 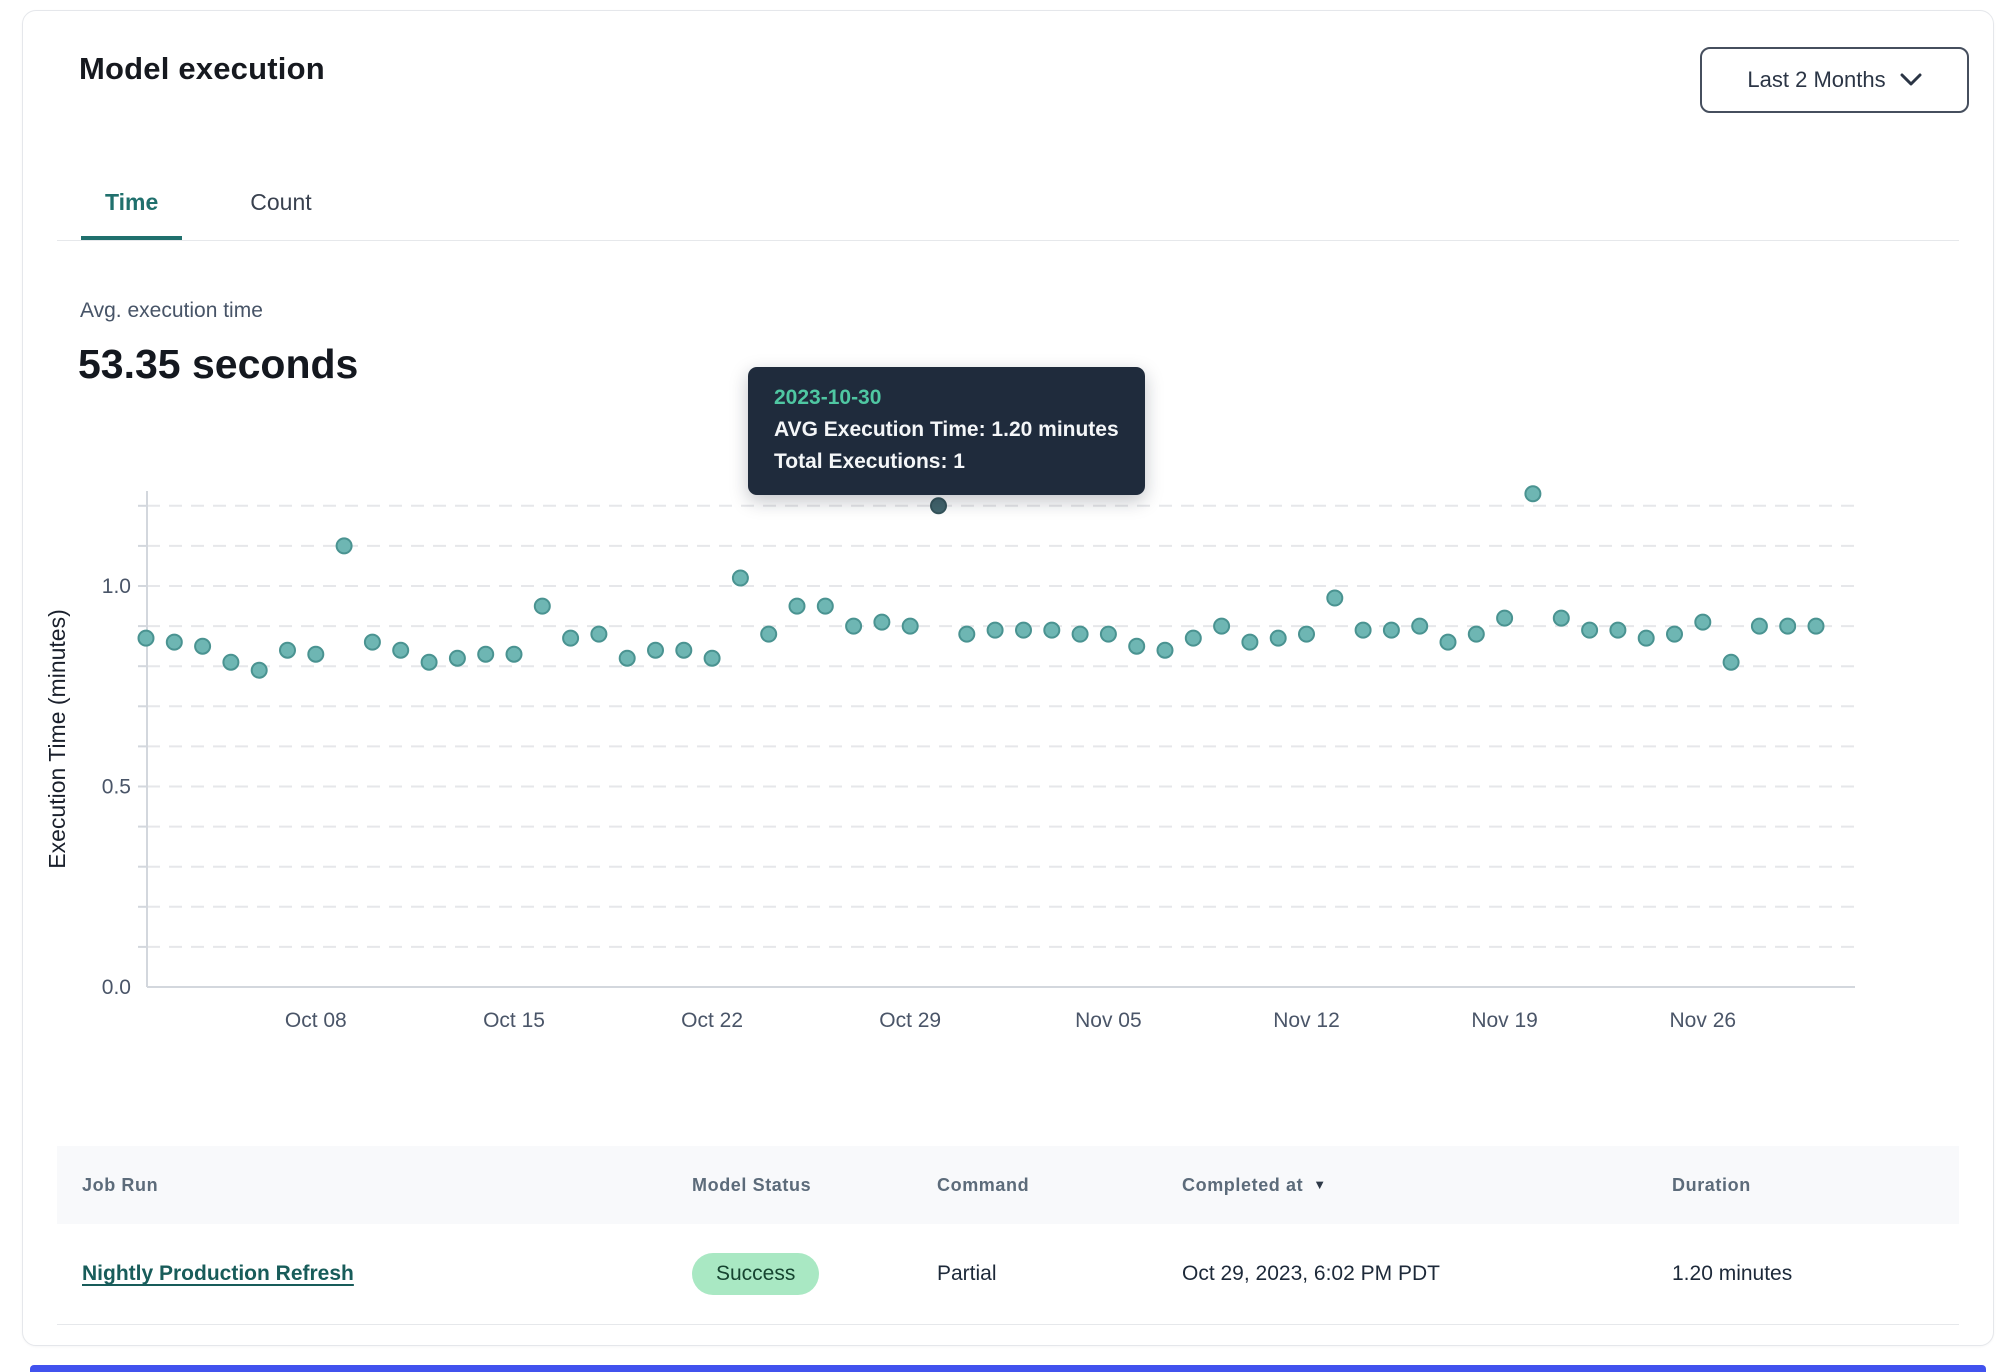 What do you see at coordinates (171, 310) in the screenshot?
I see `avg-execution-time-label: Avg. execution time` at bounding box center [171, 310].